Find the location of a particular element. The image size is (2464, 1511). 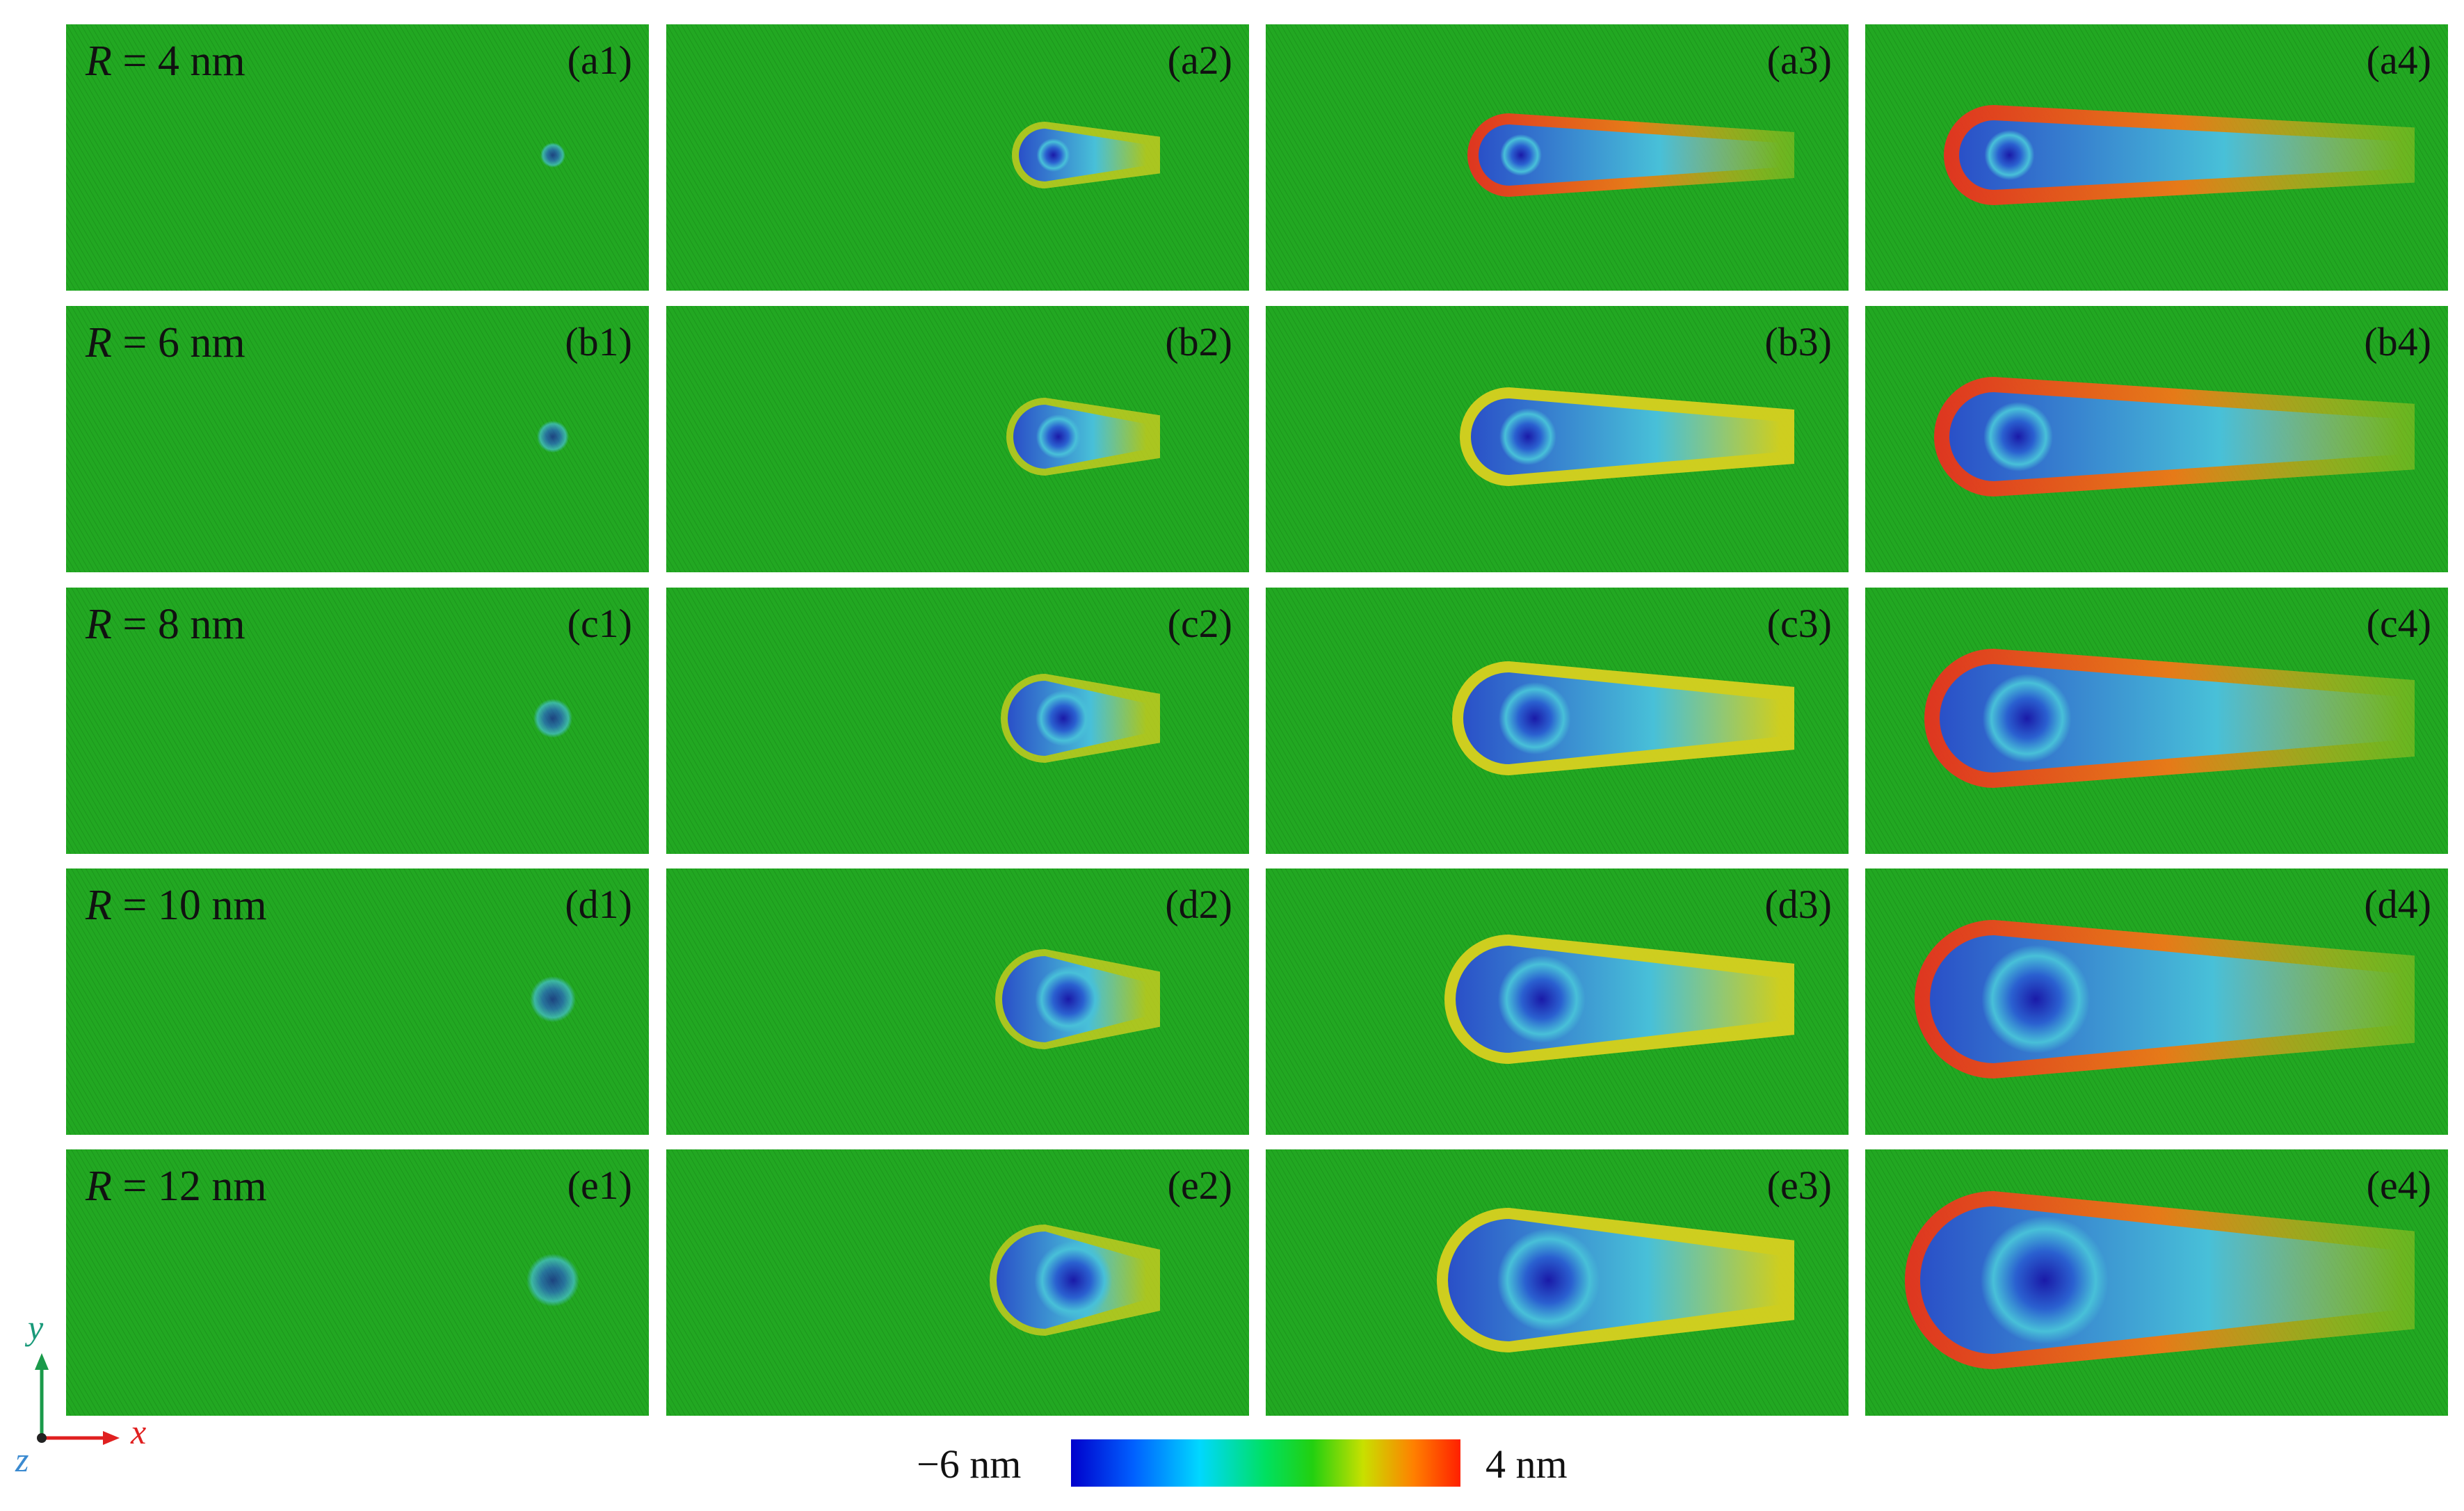

panel-b3: (b3) is located at coordinates (1557, 439).